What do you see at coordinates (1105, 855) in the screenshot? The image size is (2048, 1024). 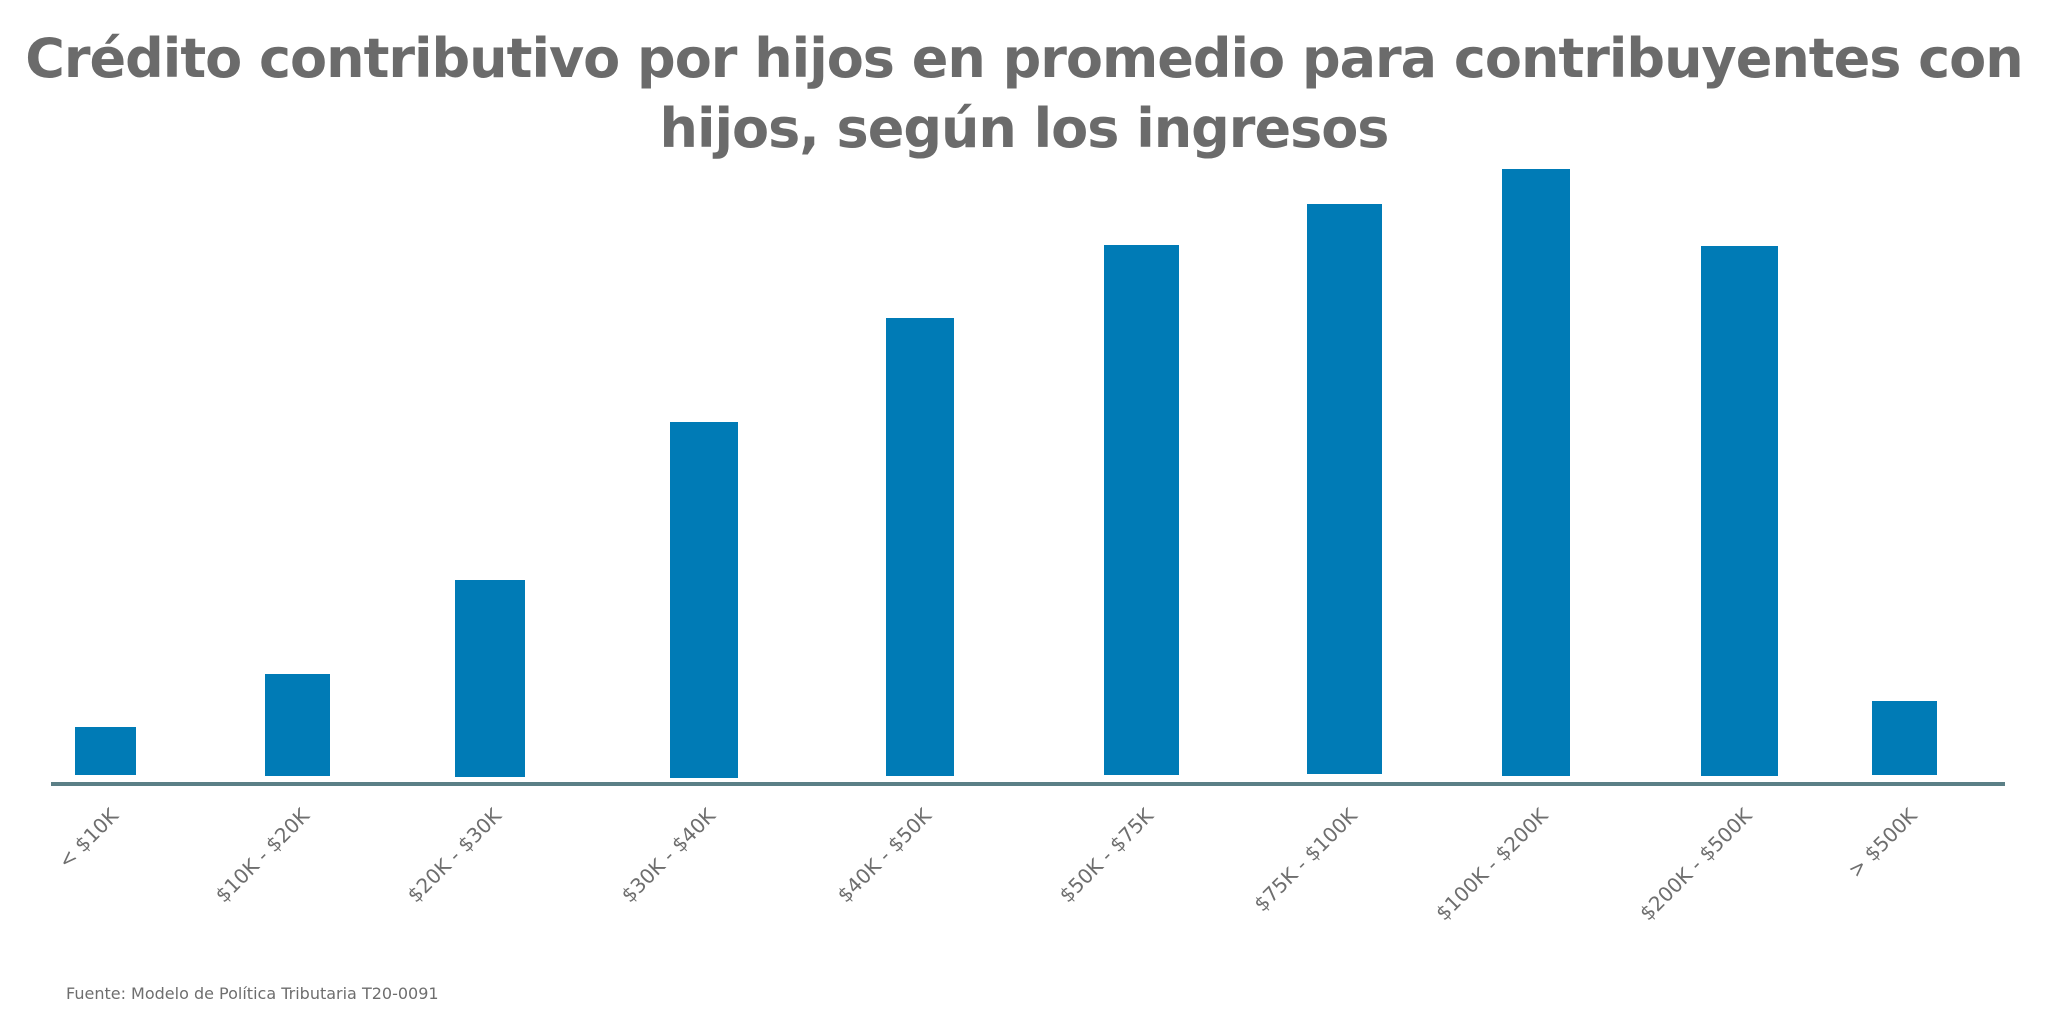 I see `x-tick-label: $50K - $75K` at bounding box center [1105, 855].